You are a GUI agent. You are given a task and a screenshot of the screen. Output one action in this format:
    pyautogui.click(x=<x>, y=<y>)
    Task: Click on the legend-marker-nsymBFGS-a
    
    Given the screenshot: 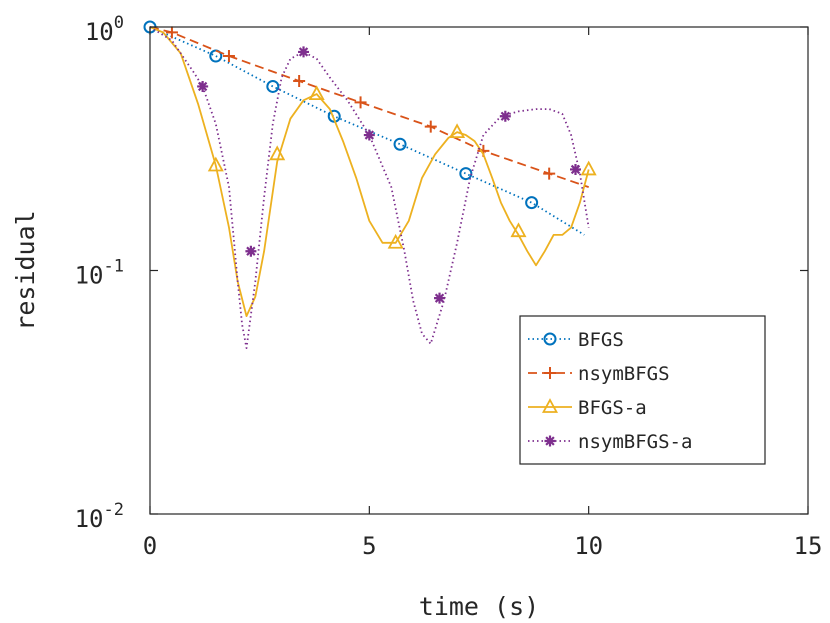 What is the action you would take?
    pyautogui.click(x=550, y=441)
    